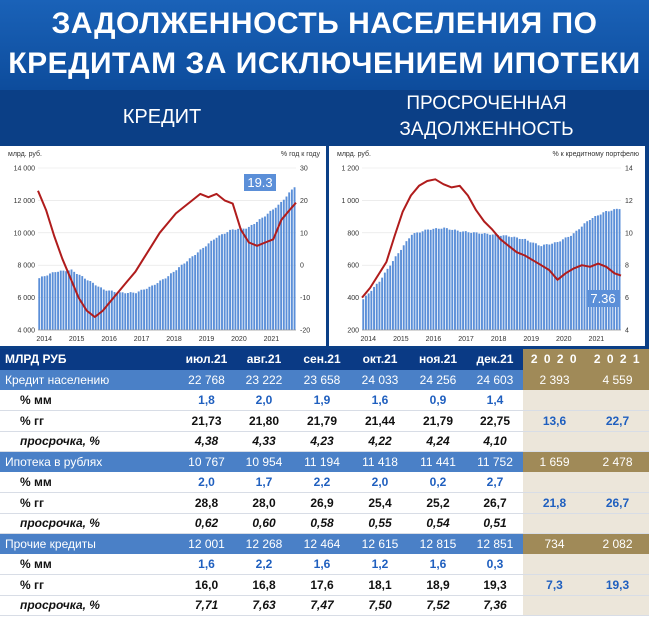 Image resolution: width=649 pixels, height=619 pixels. What do you see at coordinates (304, 233) in the screenshot?
I see `y-right-tick-label: 10` at bounding box center [304, 233].